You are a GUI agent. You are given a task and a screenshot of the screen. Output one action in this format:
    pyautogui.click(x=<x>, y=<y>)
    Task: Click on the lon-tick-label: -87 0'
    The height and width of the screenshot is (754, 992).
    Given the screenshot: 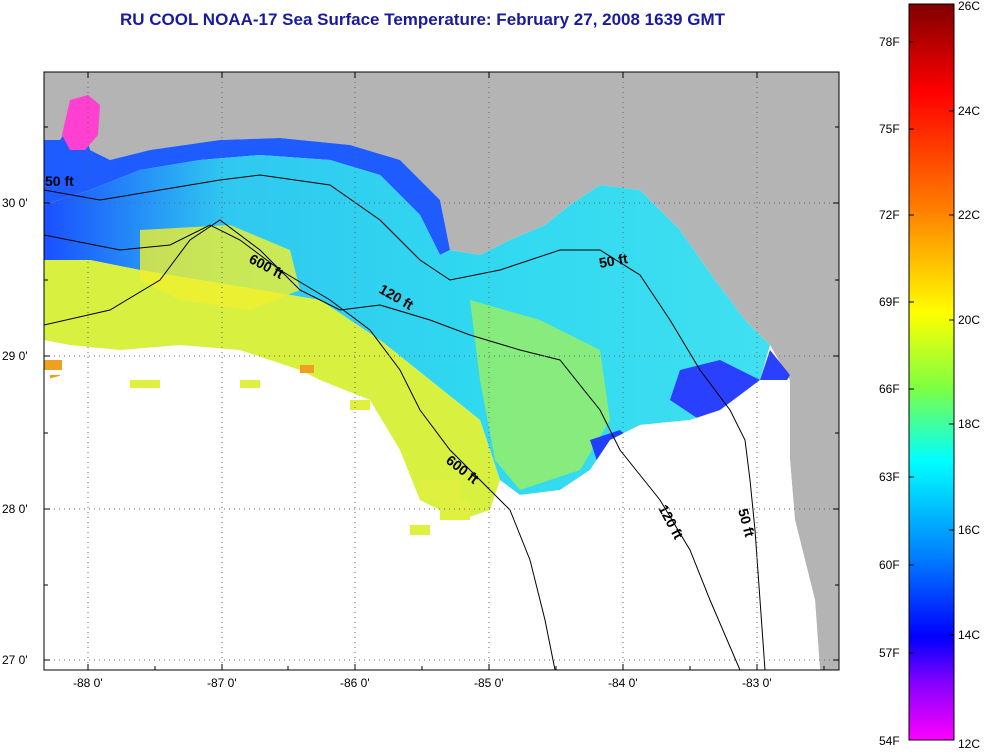 What is the action you would take?
    pyautogui.click(x=222, y=683)
    